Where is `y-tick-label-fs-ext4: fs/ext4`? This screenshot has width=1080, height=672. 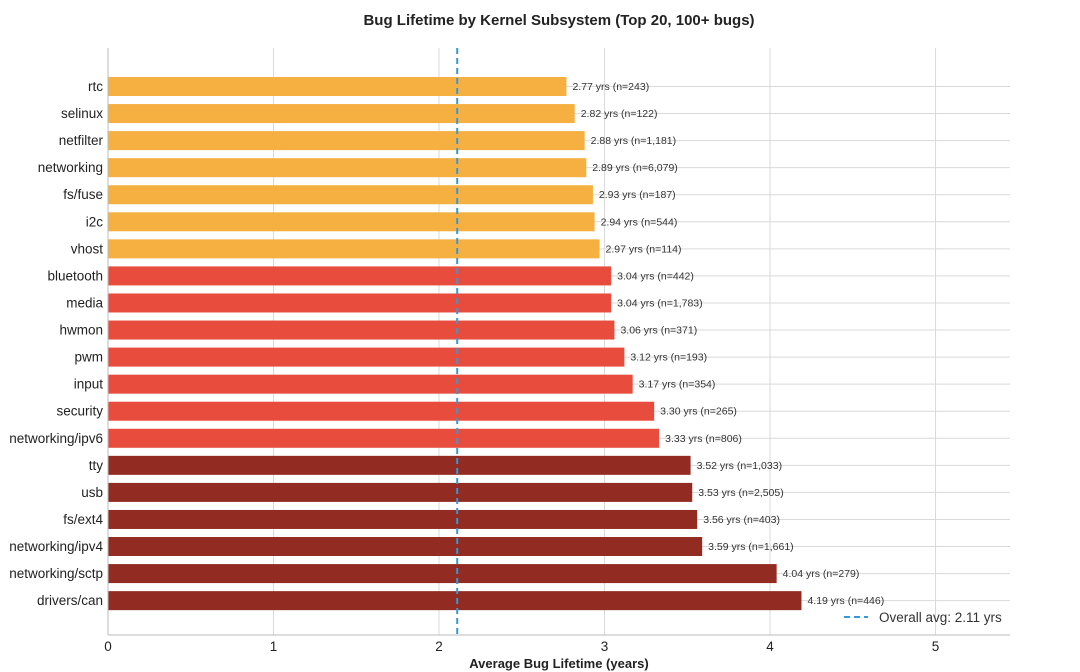
y-tick-label-fs-ext4: fs/ext4 is located at coordinates (83, 519).